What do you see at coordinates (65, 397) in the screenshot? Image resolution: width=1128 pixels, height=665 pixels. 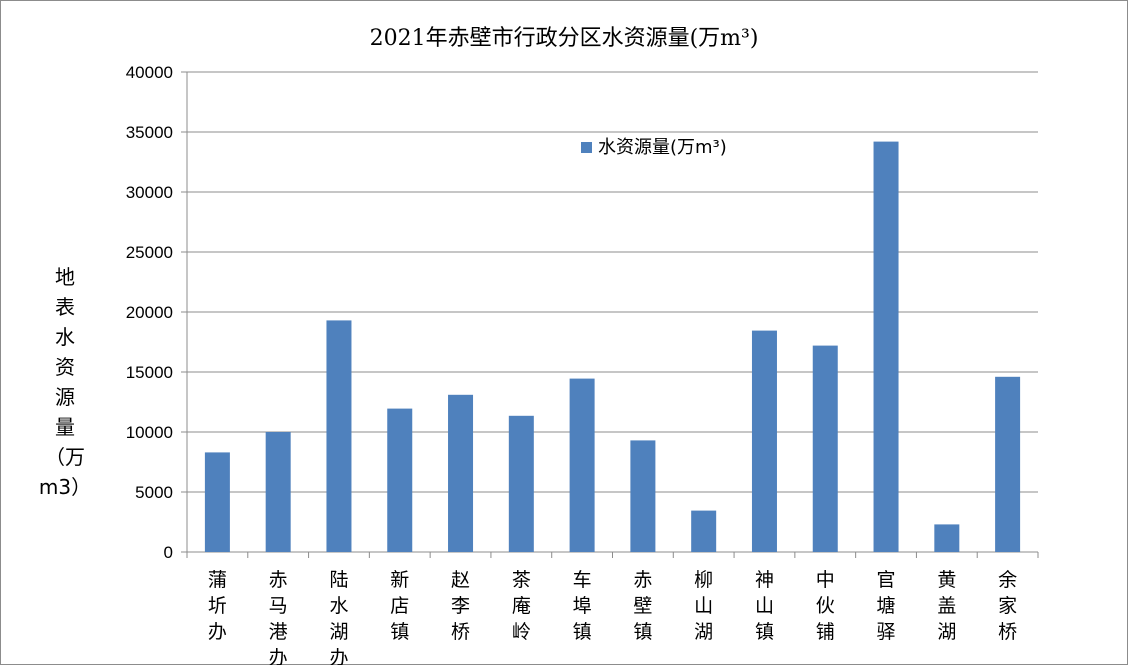 I see `y-axis-label-char: 源` at bounding box center [65, 397].